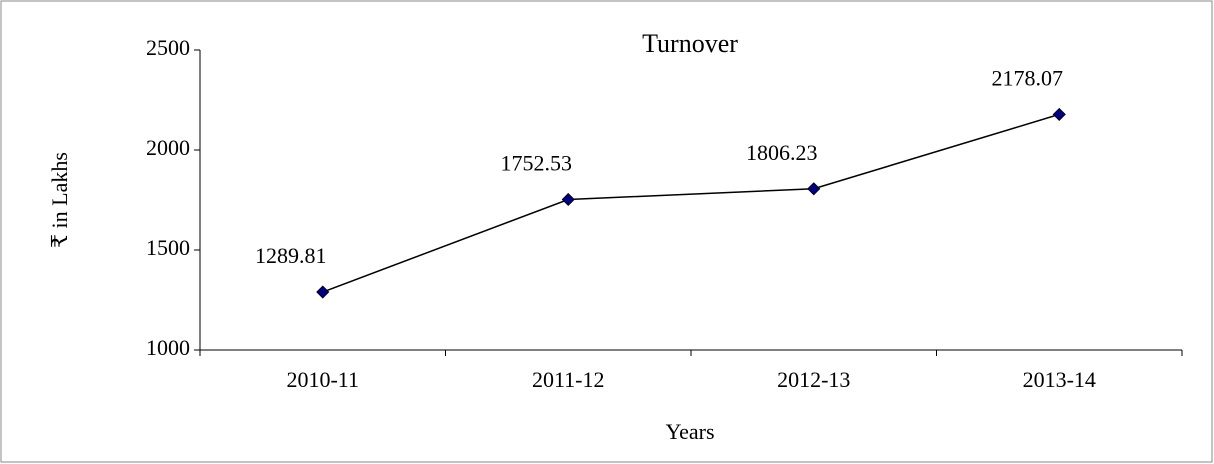 This screenshot has width=1214, height=464. Describe the element at coordinates (1028, 77) in the screenshot. I see `data-label: 2178.07` at that location.